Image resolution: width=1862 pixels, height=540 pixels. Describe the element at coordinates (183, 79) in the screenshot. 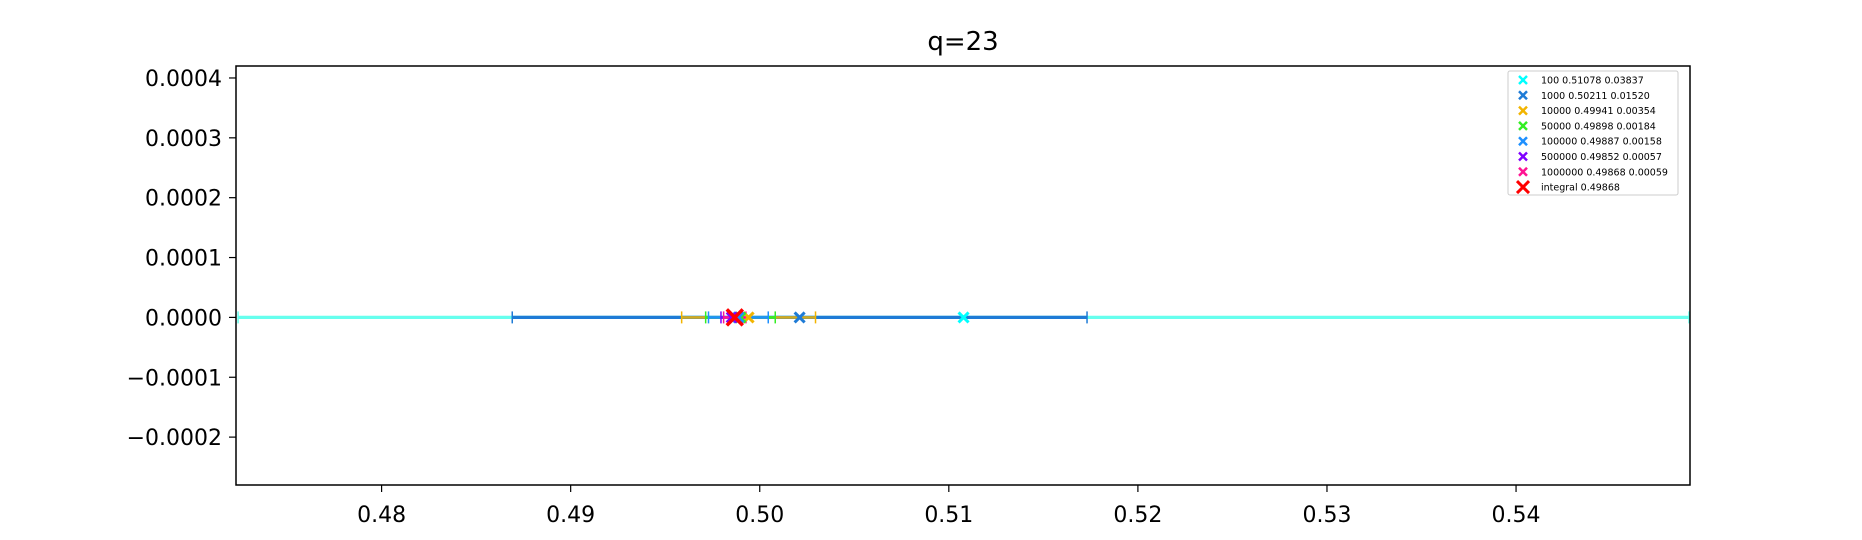

I see `y-tick-label: 0.0004` at that location.